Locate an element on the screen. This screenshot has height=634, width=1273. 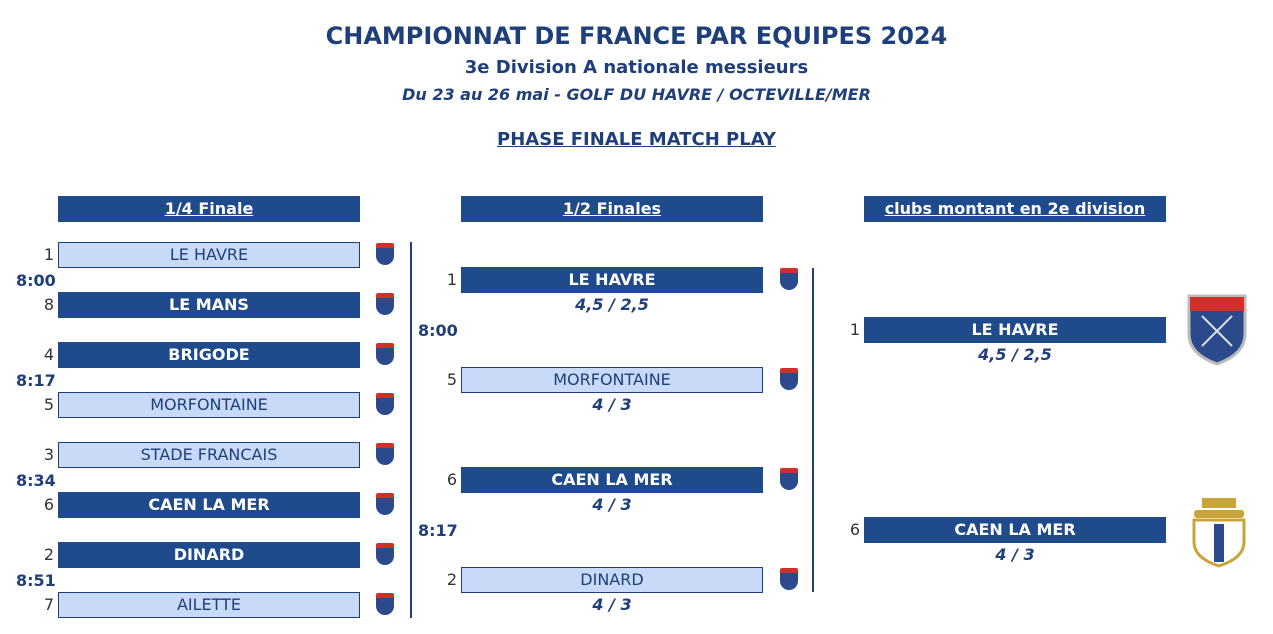
team: BRIGODE is located at coordinates (209, 355).